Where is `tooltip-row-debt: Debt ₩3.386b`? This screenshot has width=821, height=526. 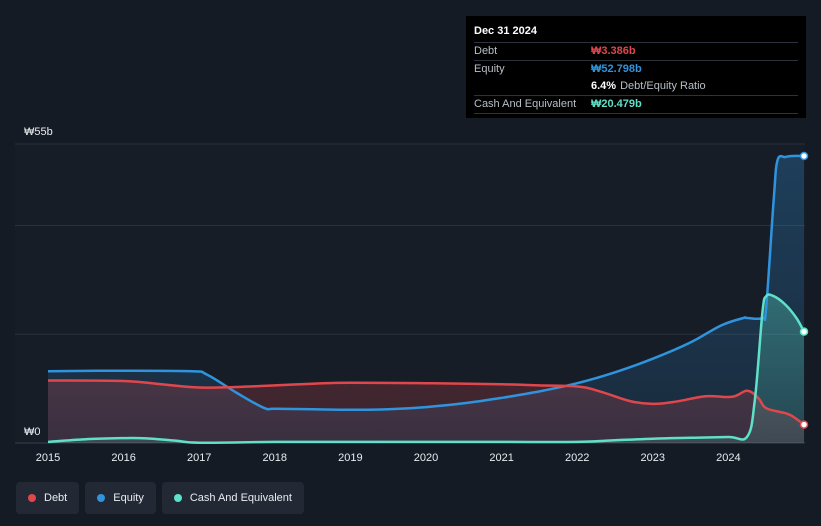 tooltip-row-debt: Debt ₩3.386b is located at coordinates (636, 51).